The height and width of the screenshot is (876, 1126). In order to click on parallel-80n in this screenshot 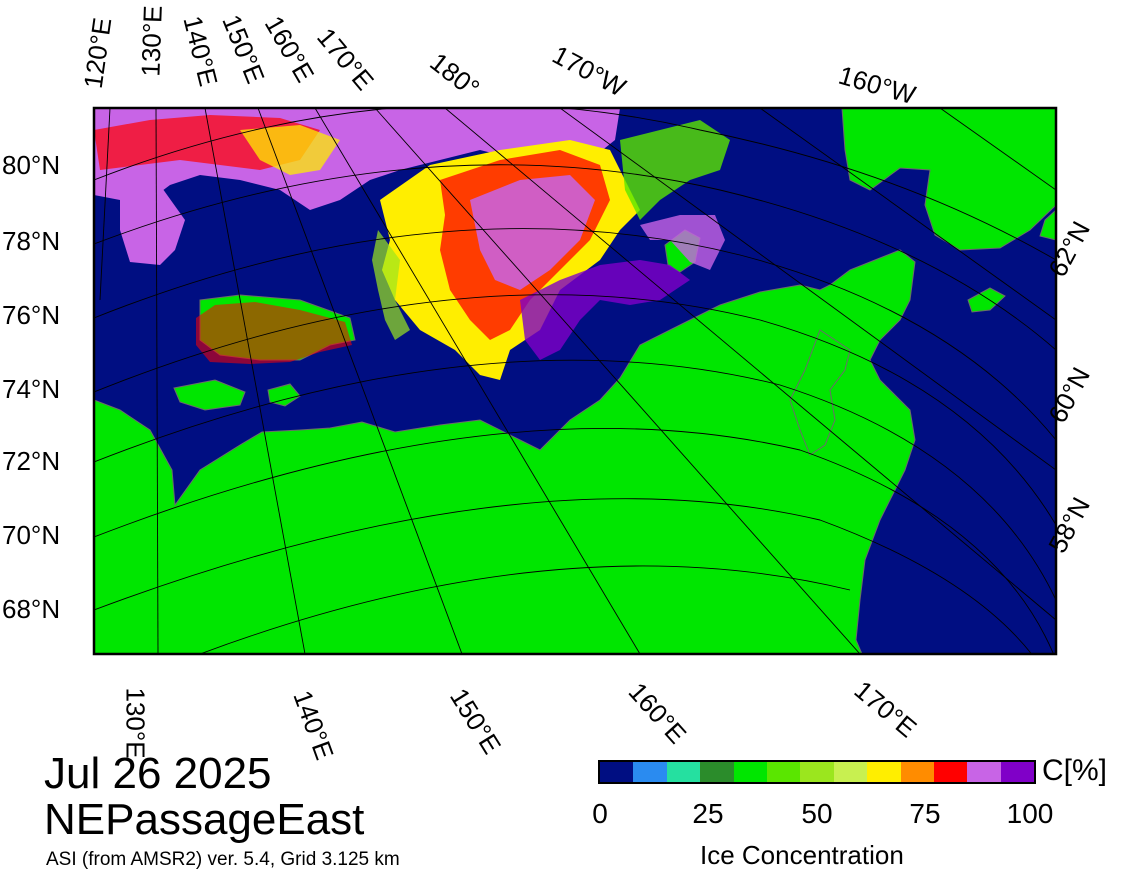, I will do `click(575, 184)`.